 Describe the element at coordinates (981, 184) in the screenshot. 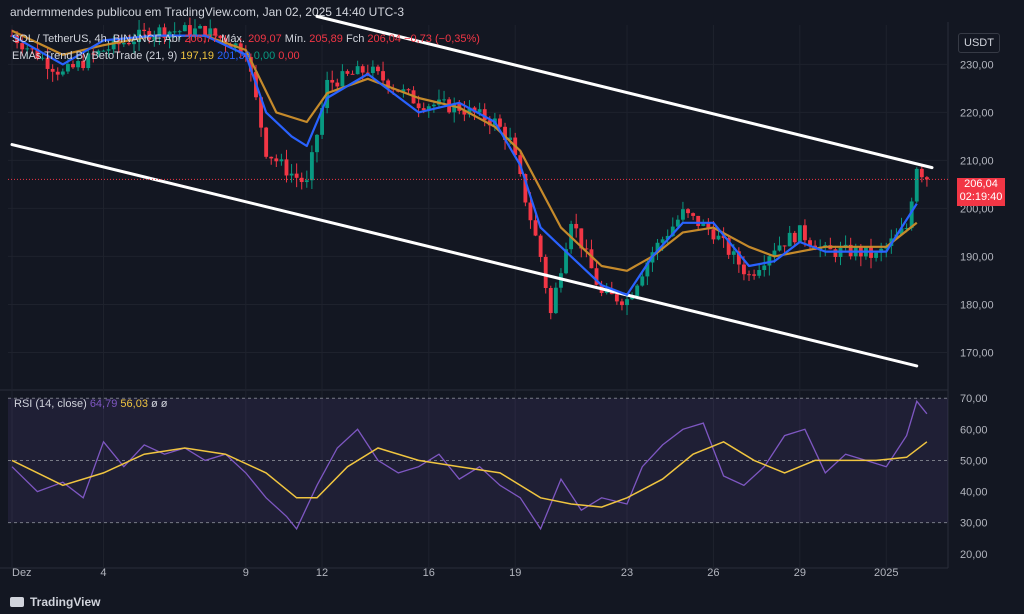

I see `last-price-value: 206,04` at that location.